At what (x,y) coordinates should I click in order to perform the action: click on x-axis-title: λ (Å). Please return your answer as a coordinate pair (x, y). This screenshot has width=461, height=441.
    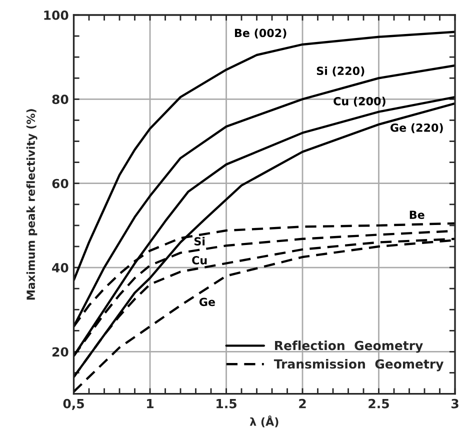
    Looking at the image, I should click on (264, 421).